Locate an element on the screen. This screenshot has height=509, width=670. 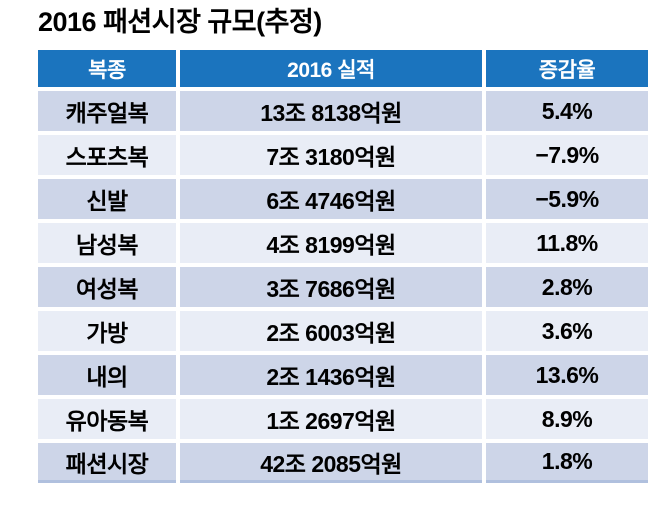
cell-change: 13.6% is located at coordinates (567, 375).